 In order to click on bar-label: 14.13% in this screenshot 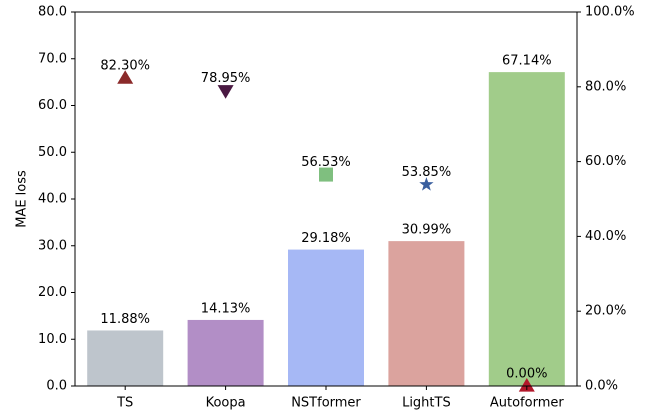, I will do `click(226, 308)`.